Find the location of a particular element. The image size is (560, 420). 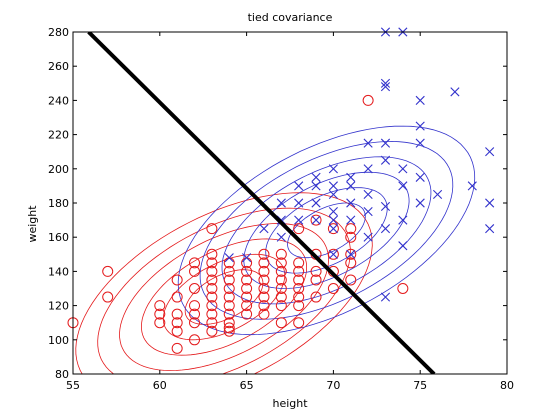

y-tick-label: 100 is located at coordinates (58, 340).